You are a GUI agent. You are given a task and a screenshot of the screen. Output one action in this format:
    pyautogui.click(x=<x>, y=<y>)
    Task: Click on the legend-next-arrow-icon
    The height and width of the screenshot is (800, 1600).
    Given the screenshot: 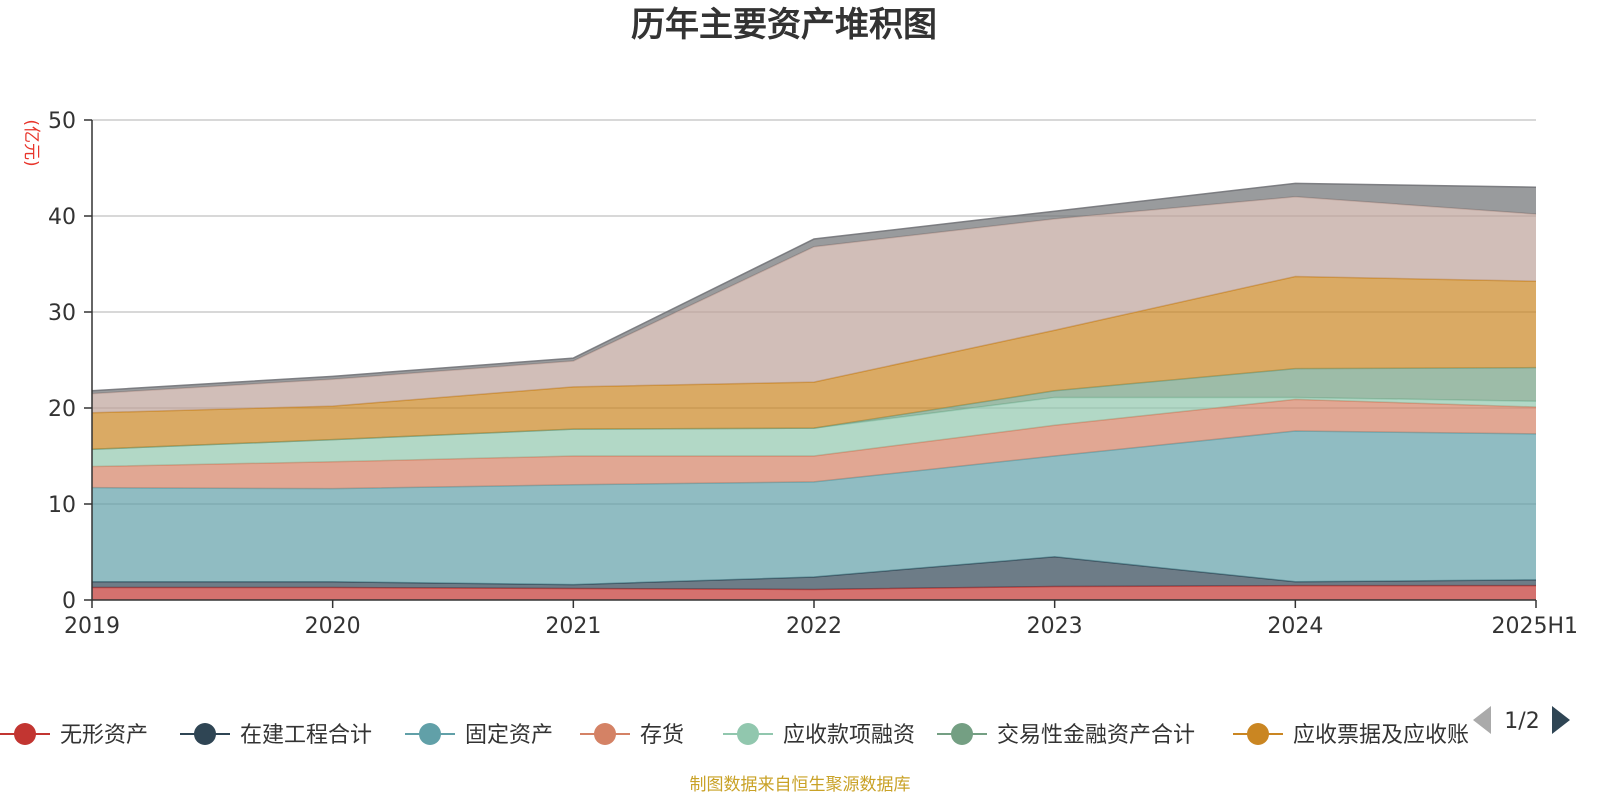 What is the action you would take?
    pyautogui.click(x=1561, y=720)
    